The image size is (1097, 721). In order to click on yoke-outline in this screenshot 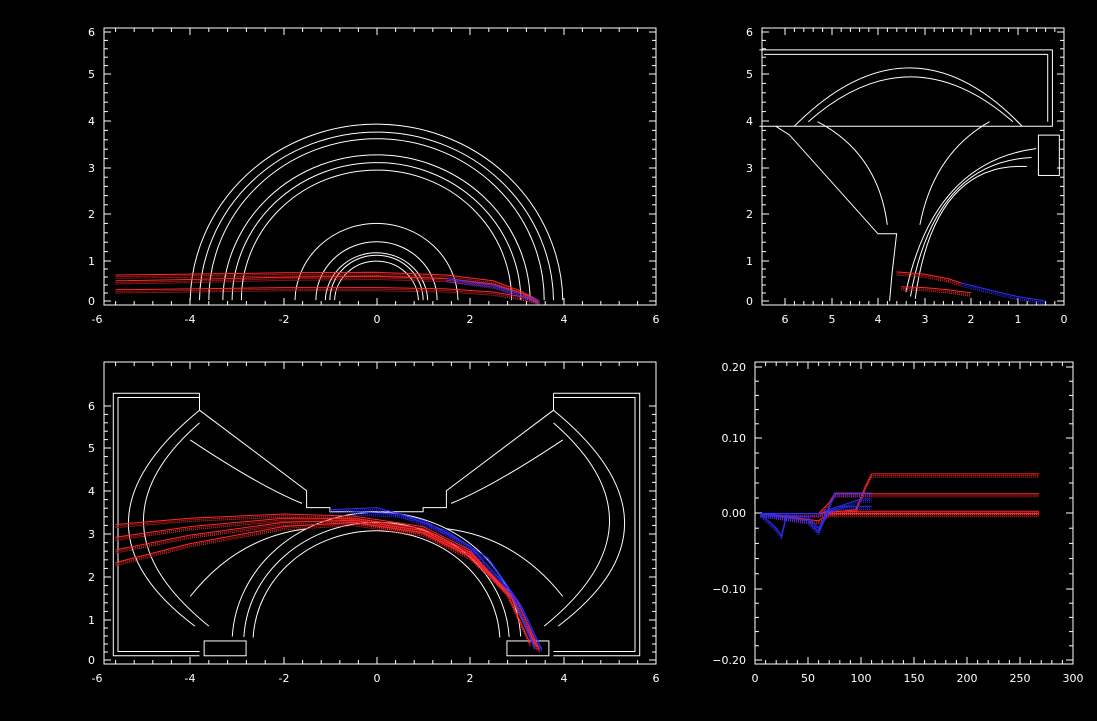, I will do `click(906, 88)`.